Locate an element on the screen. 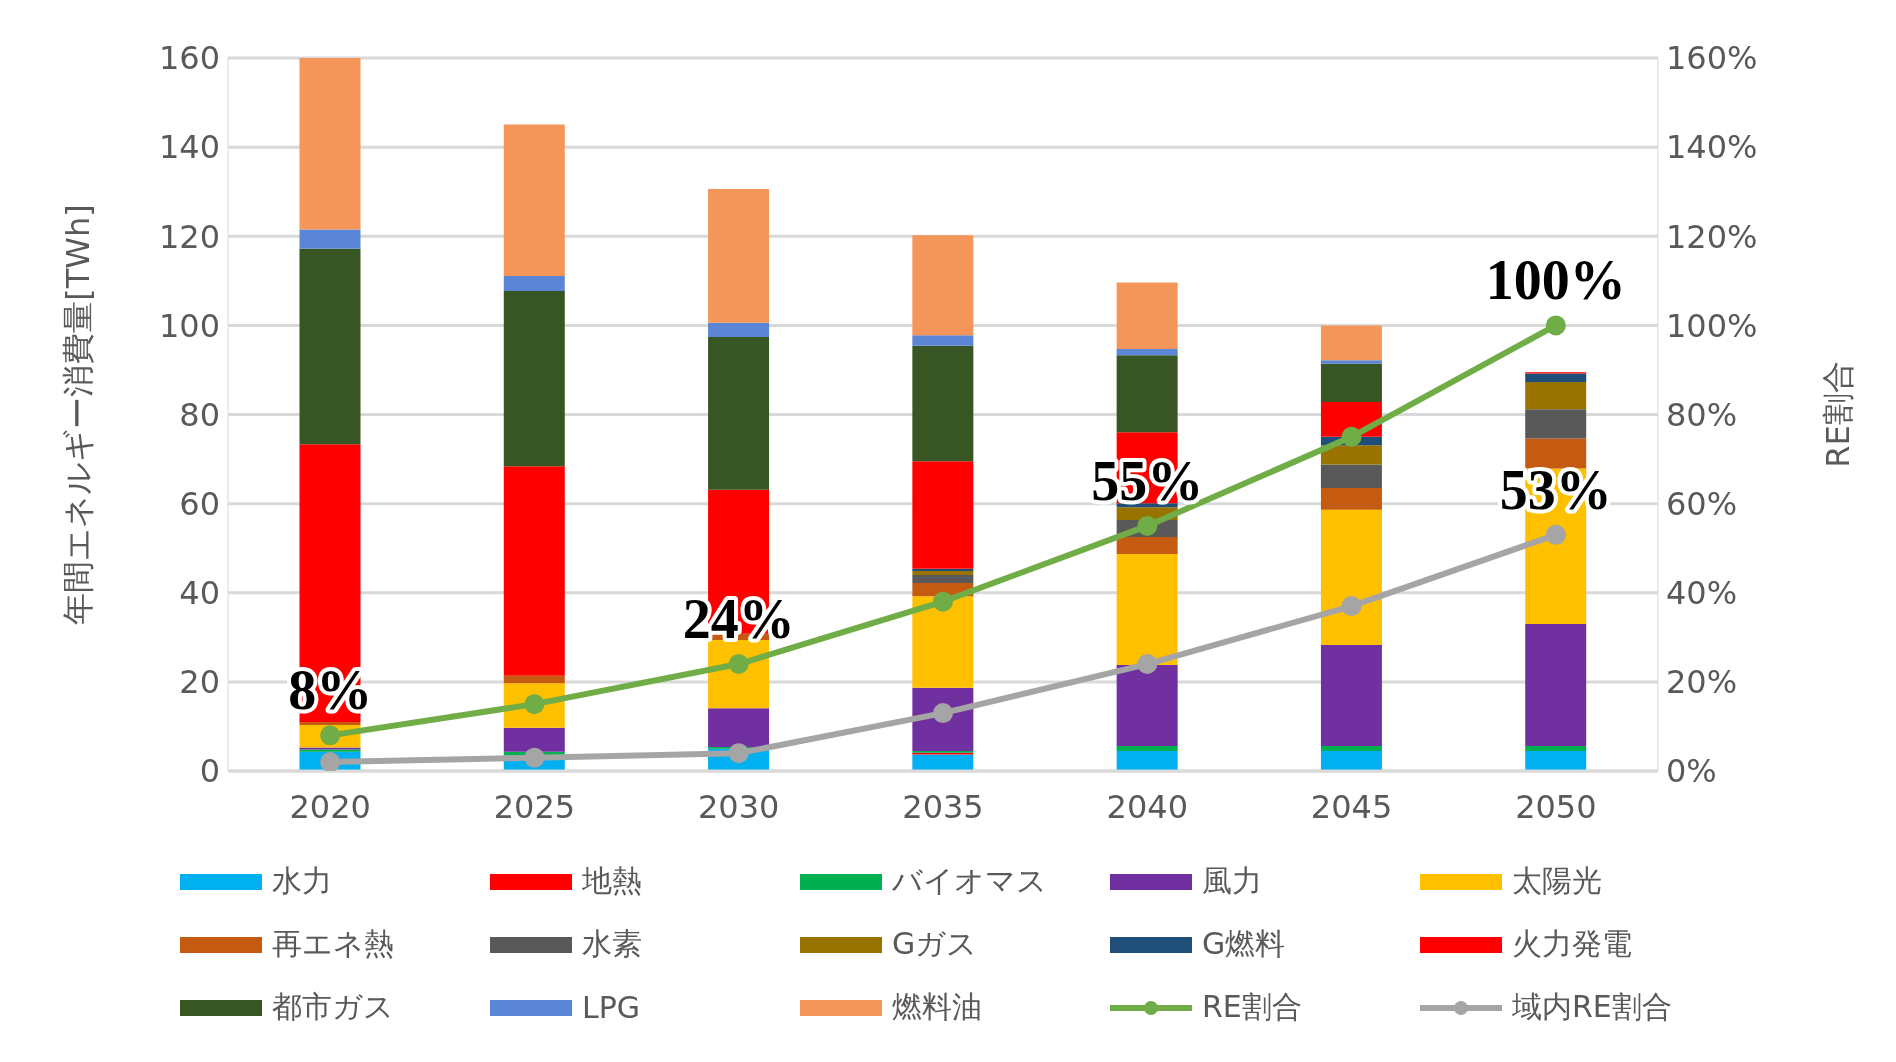  legend-label: 風力 is located at coordinates (1232, 881).